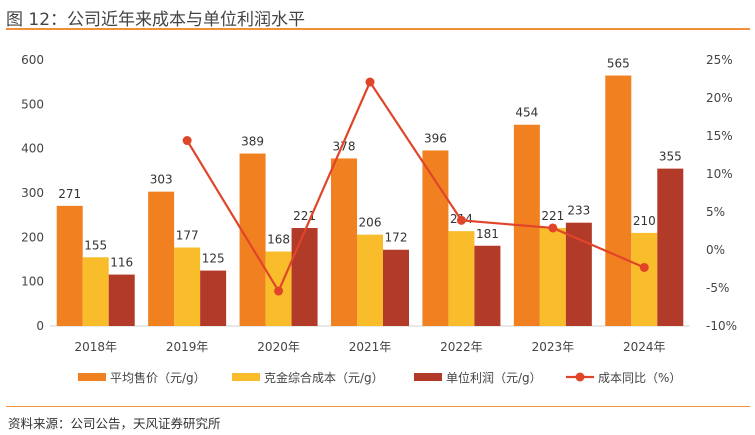  Describe the element at coordinates (639, 378) in the screenshot. I see `legend-label: 成本同比（%）` at that location.